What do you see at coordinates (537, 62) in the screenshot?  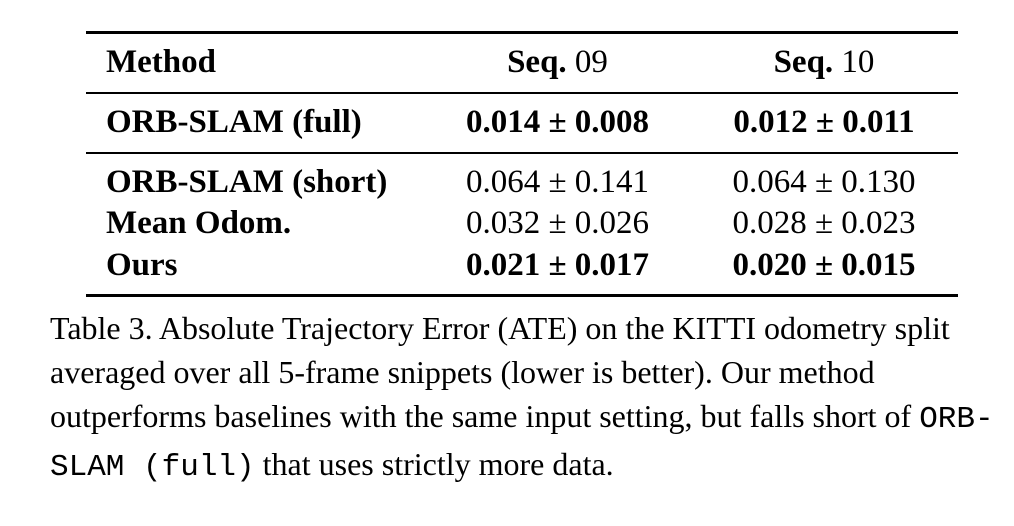 I see `header-seq09-prefix: Seq.` at bounding box center [537, 62].